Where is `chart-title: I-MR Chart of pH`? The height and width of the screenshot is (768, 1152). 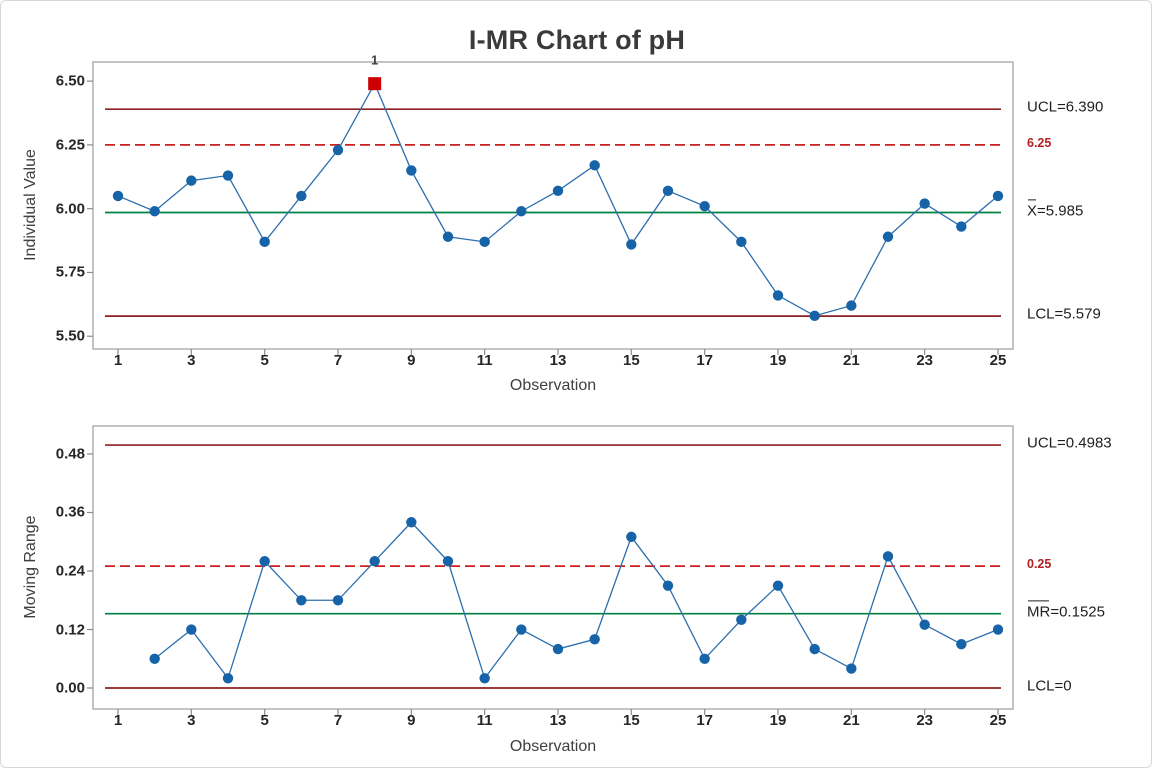
chart-title: I-MR Chart of pH is located at coordinates (577, 40).